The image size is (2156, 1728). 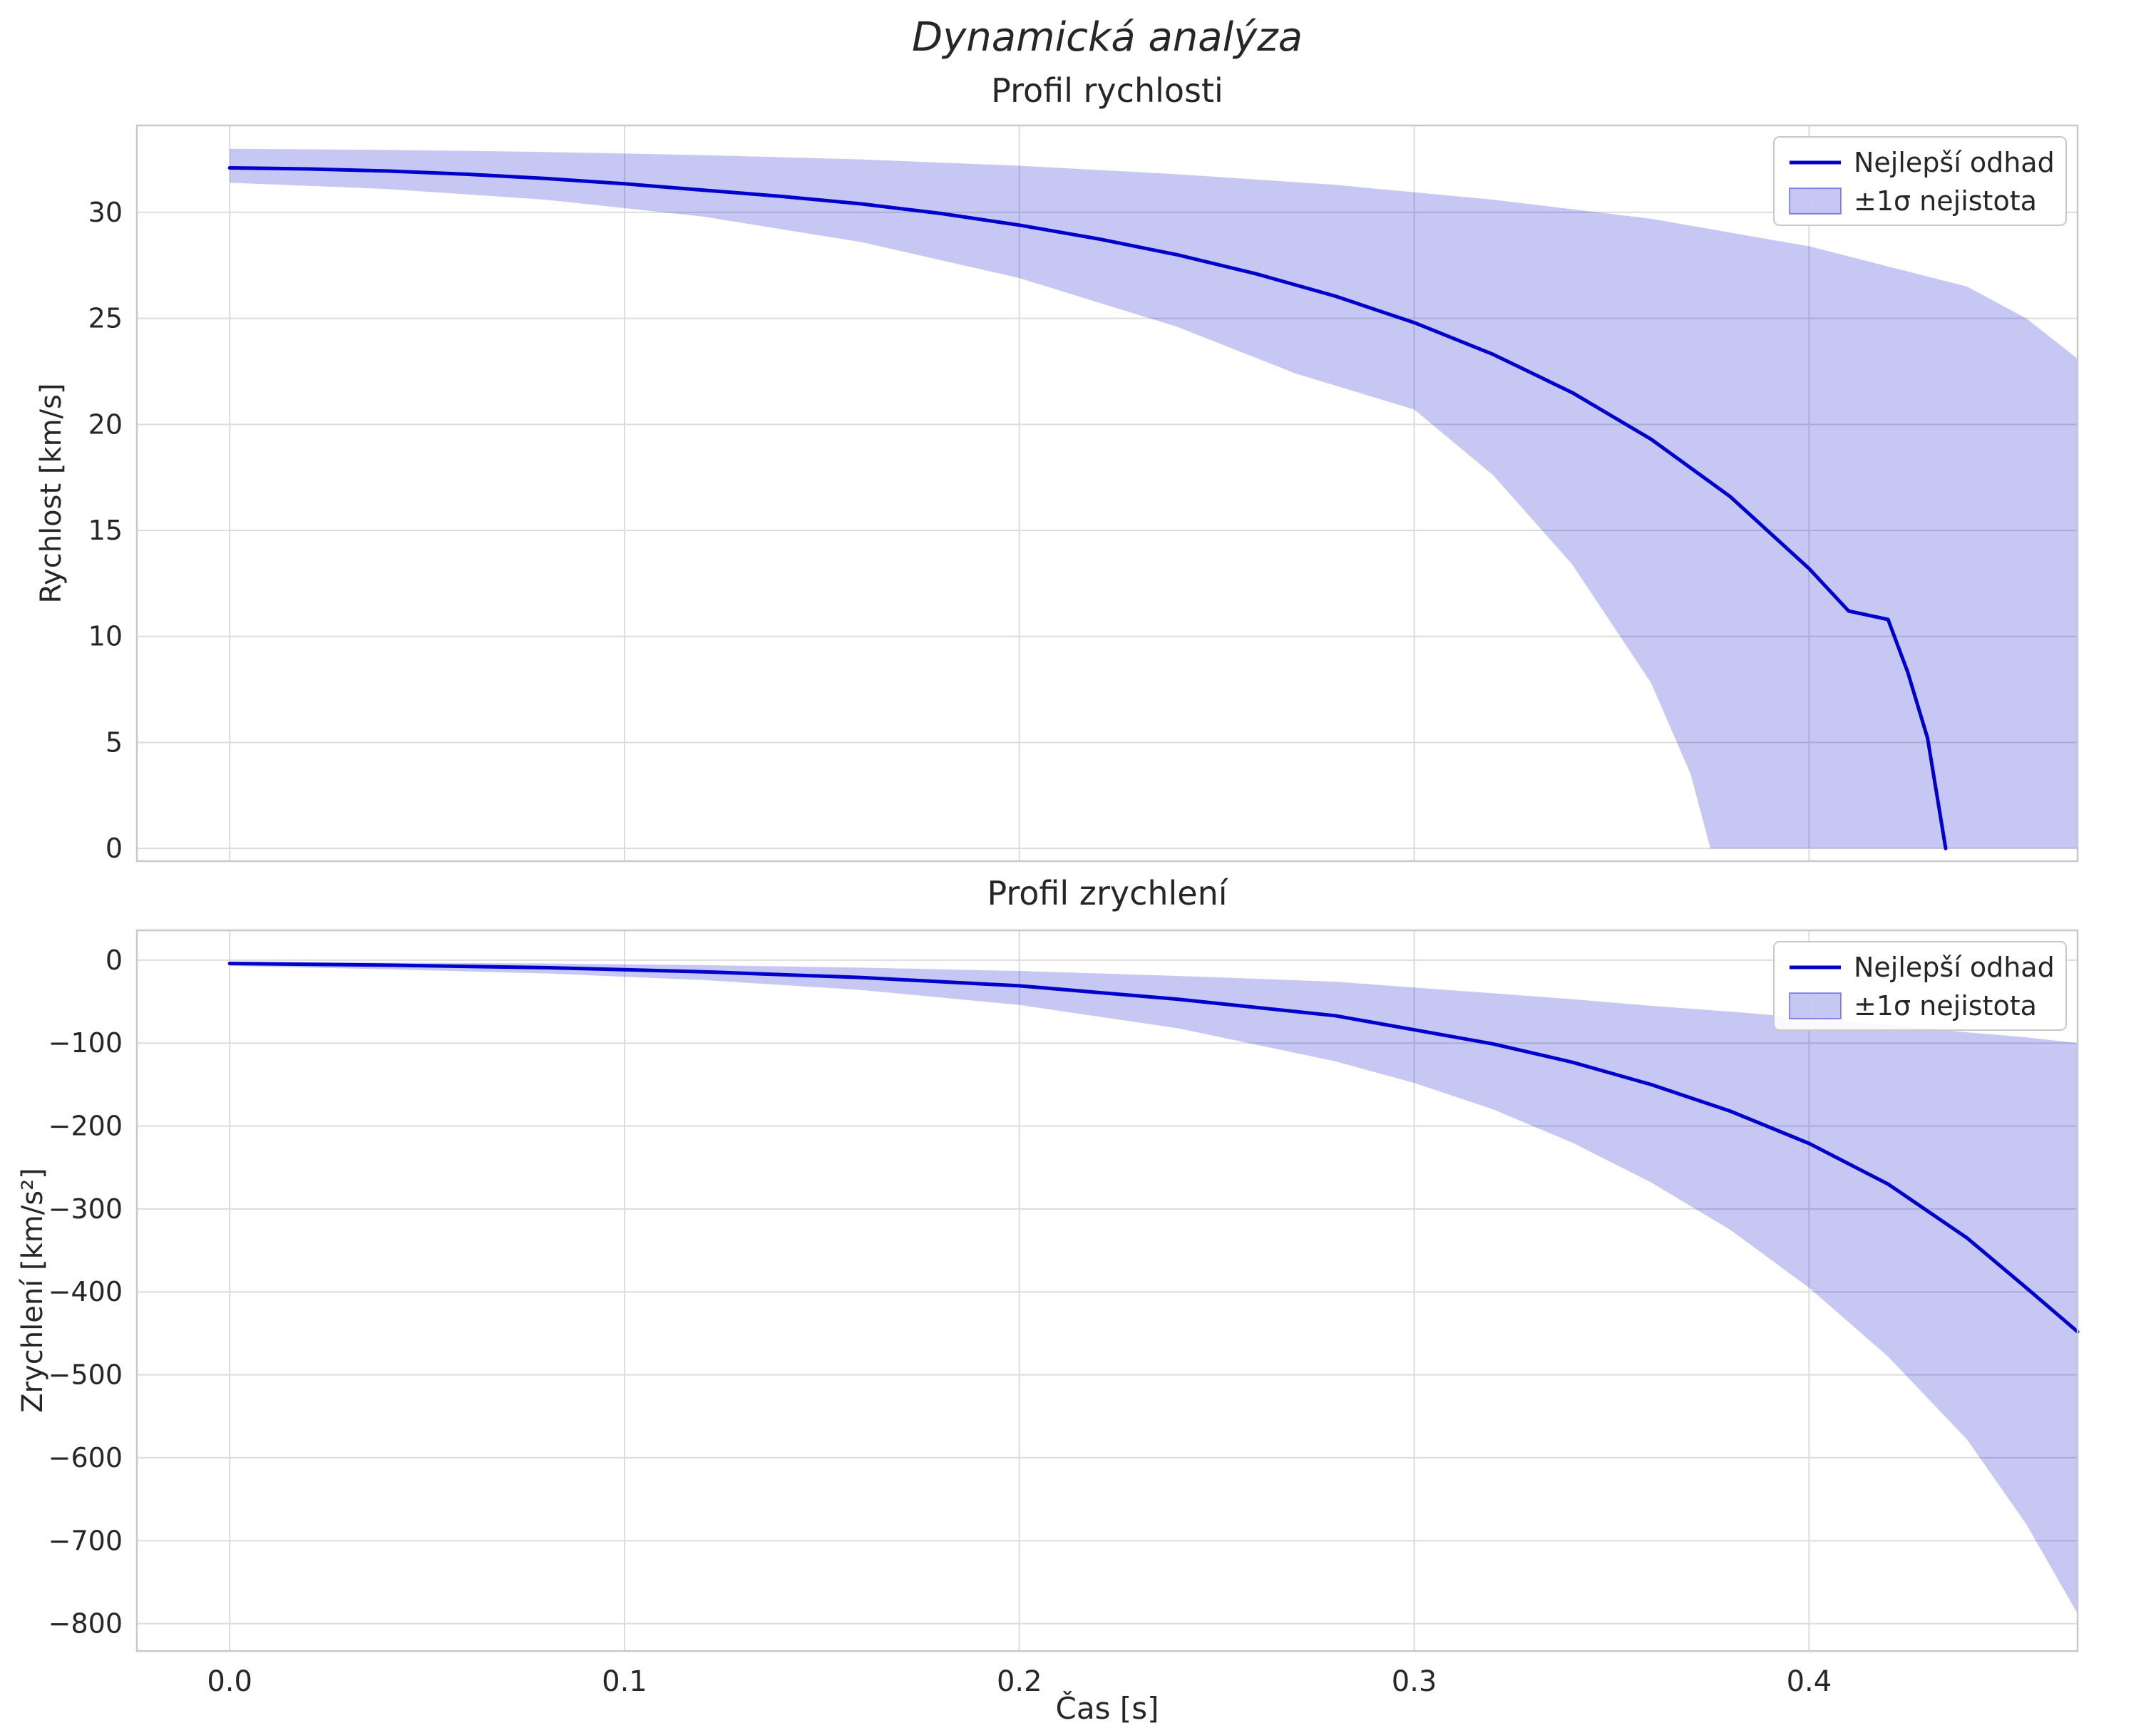 What do you see at coordinates (32, 1290) in the screenshot?
I see `y-axis-label-acceleration: Zrychlení [km/s²]` at bounding box center [32, 1290].